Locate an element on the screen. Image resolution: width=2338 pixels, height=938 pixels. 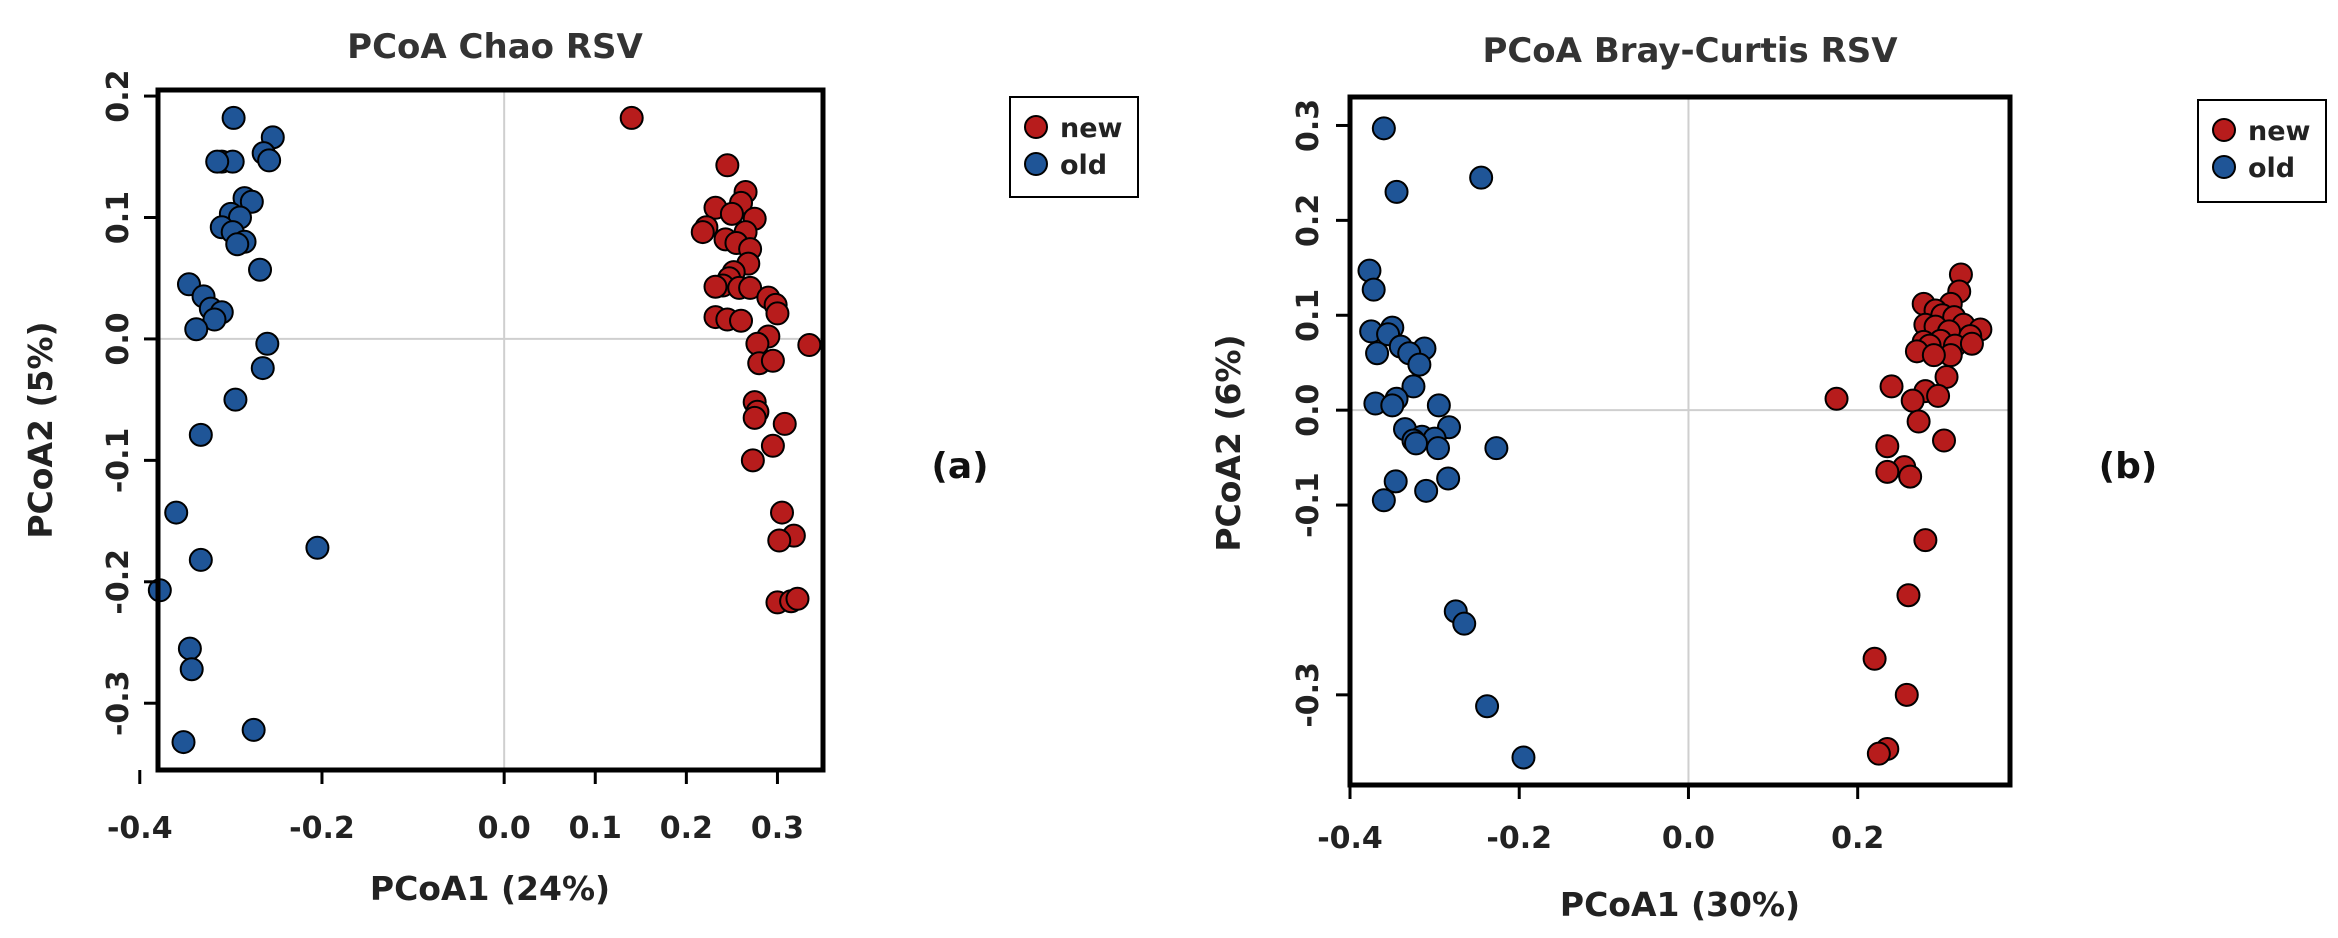
series-new is located at coordinates (720, 360).